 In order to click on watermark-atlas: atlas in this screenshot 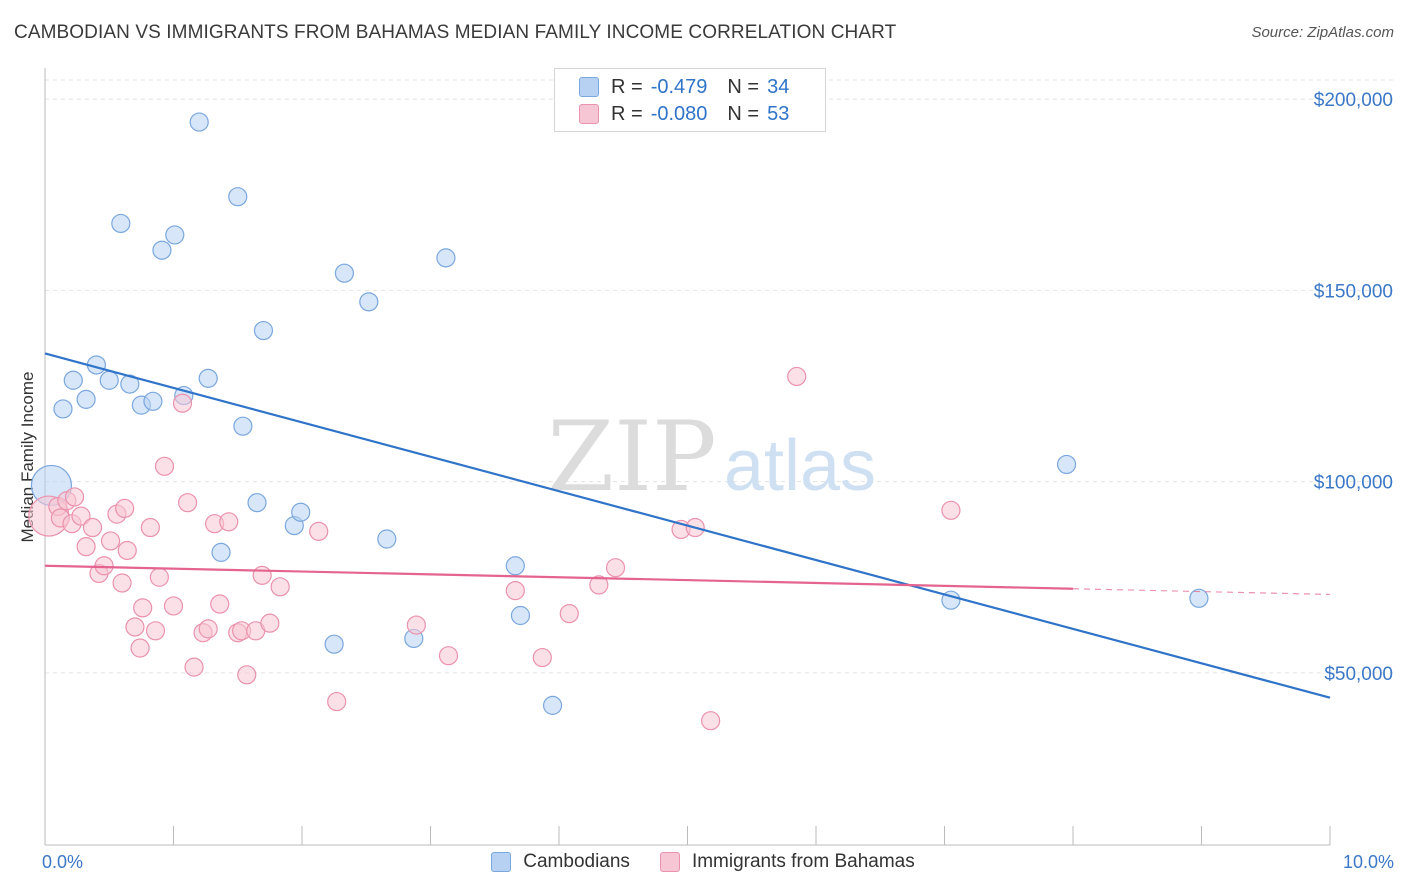, I will do `click(800, 466)`.